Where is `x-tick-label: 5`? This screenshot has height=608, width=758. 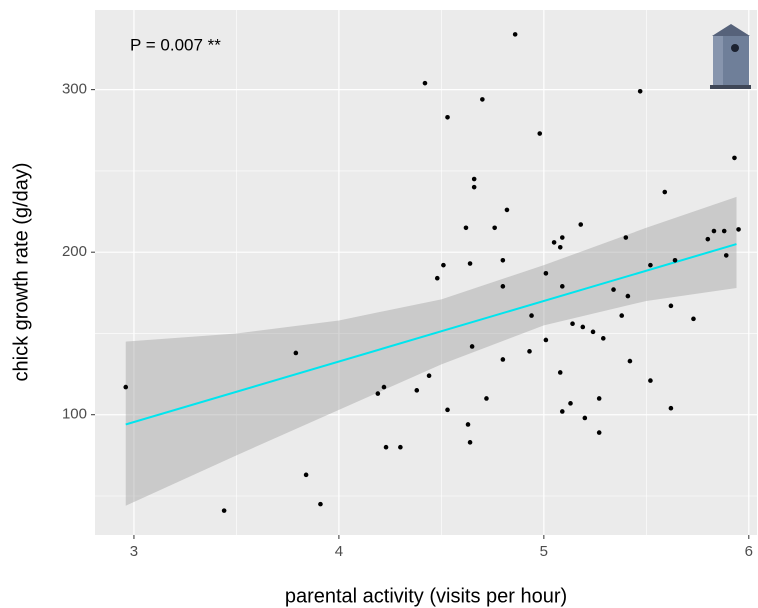
x-tick-label: 5 is located at coordinates (544, 551).